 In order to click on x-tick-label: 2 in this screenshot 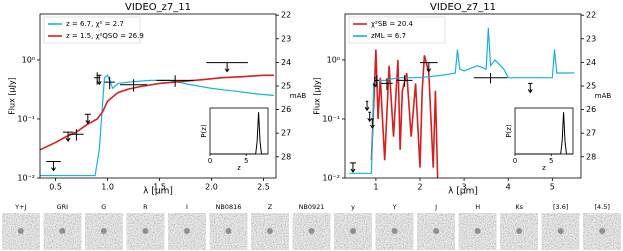, I will do `click(419, 187)`.